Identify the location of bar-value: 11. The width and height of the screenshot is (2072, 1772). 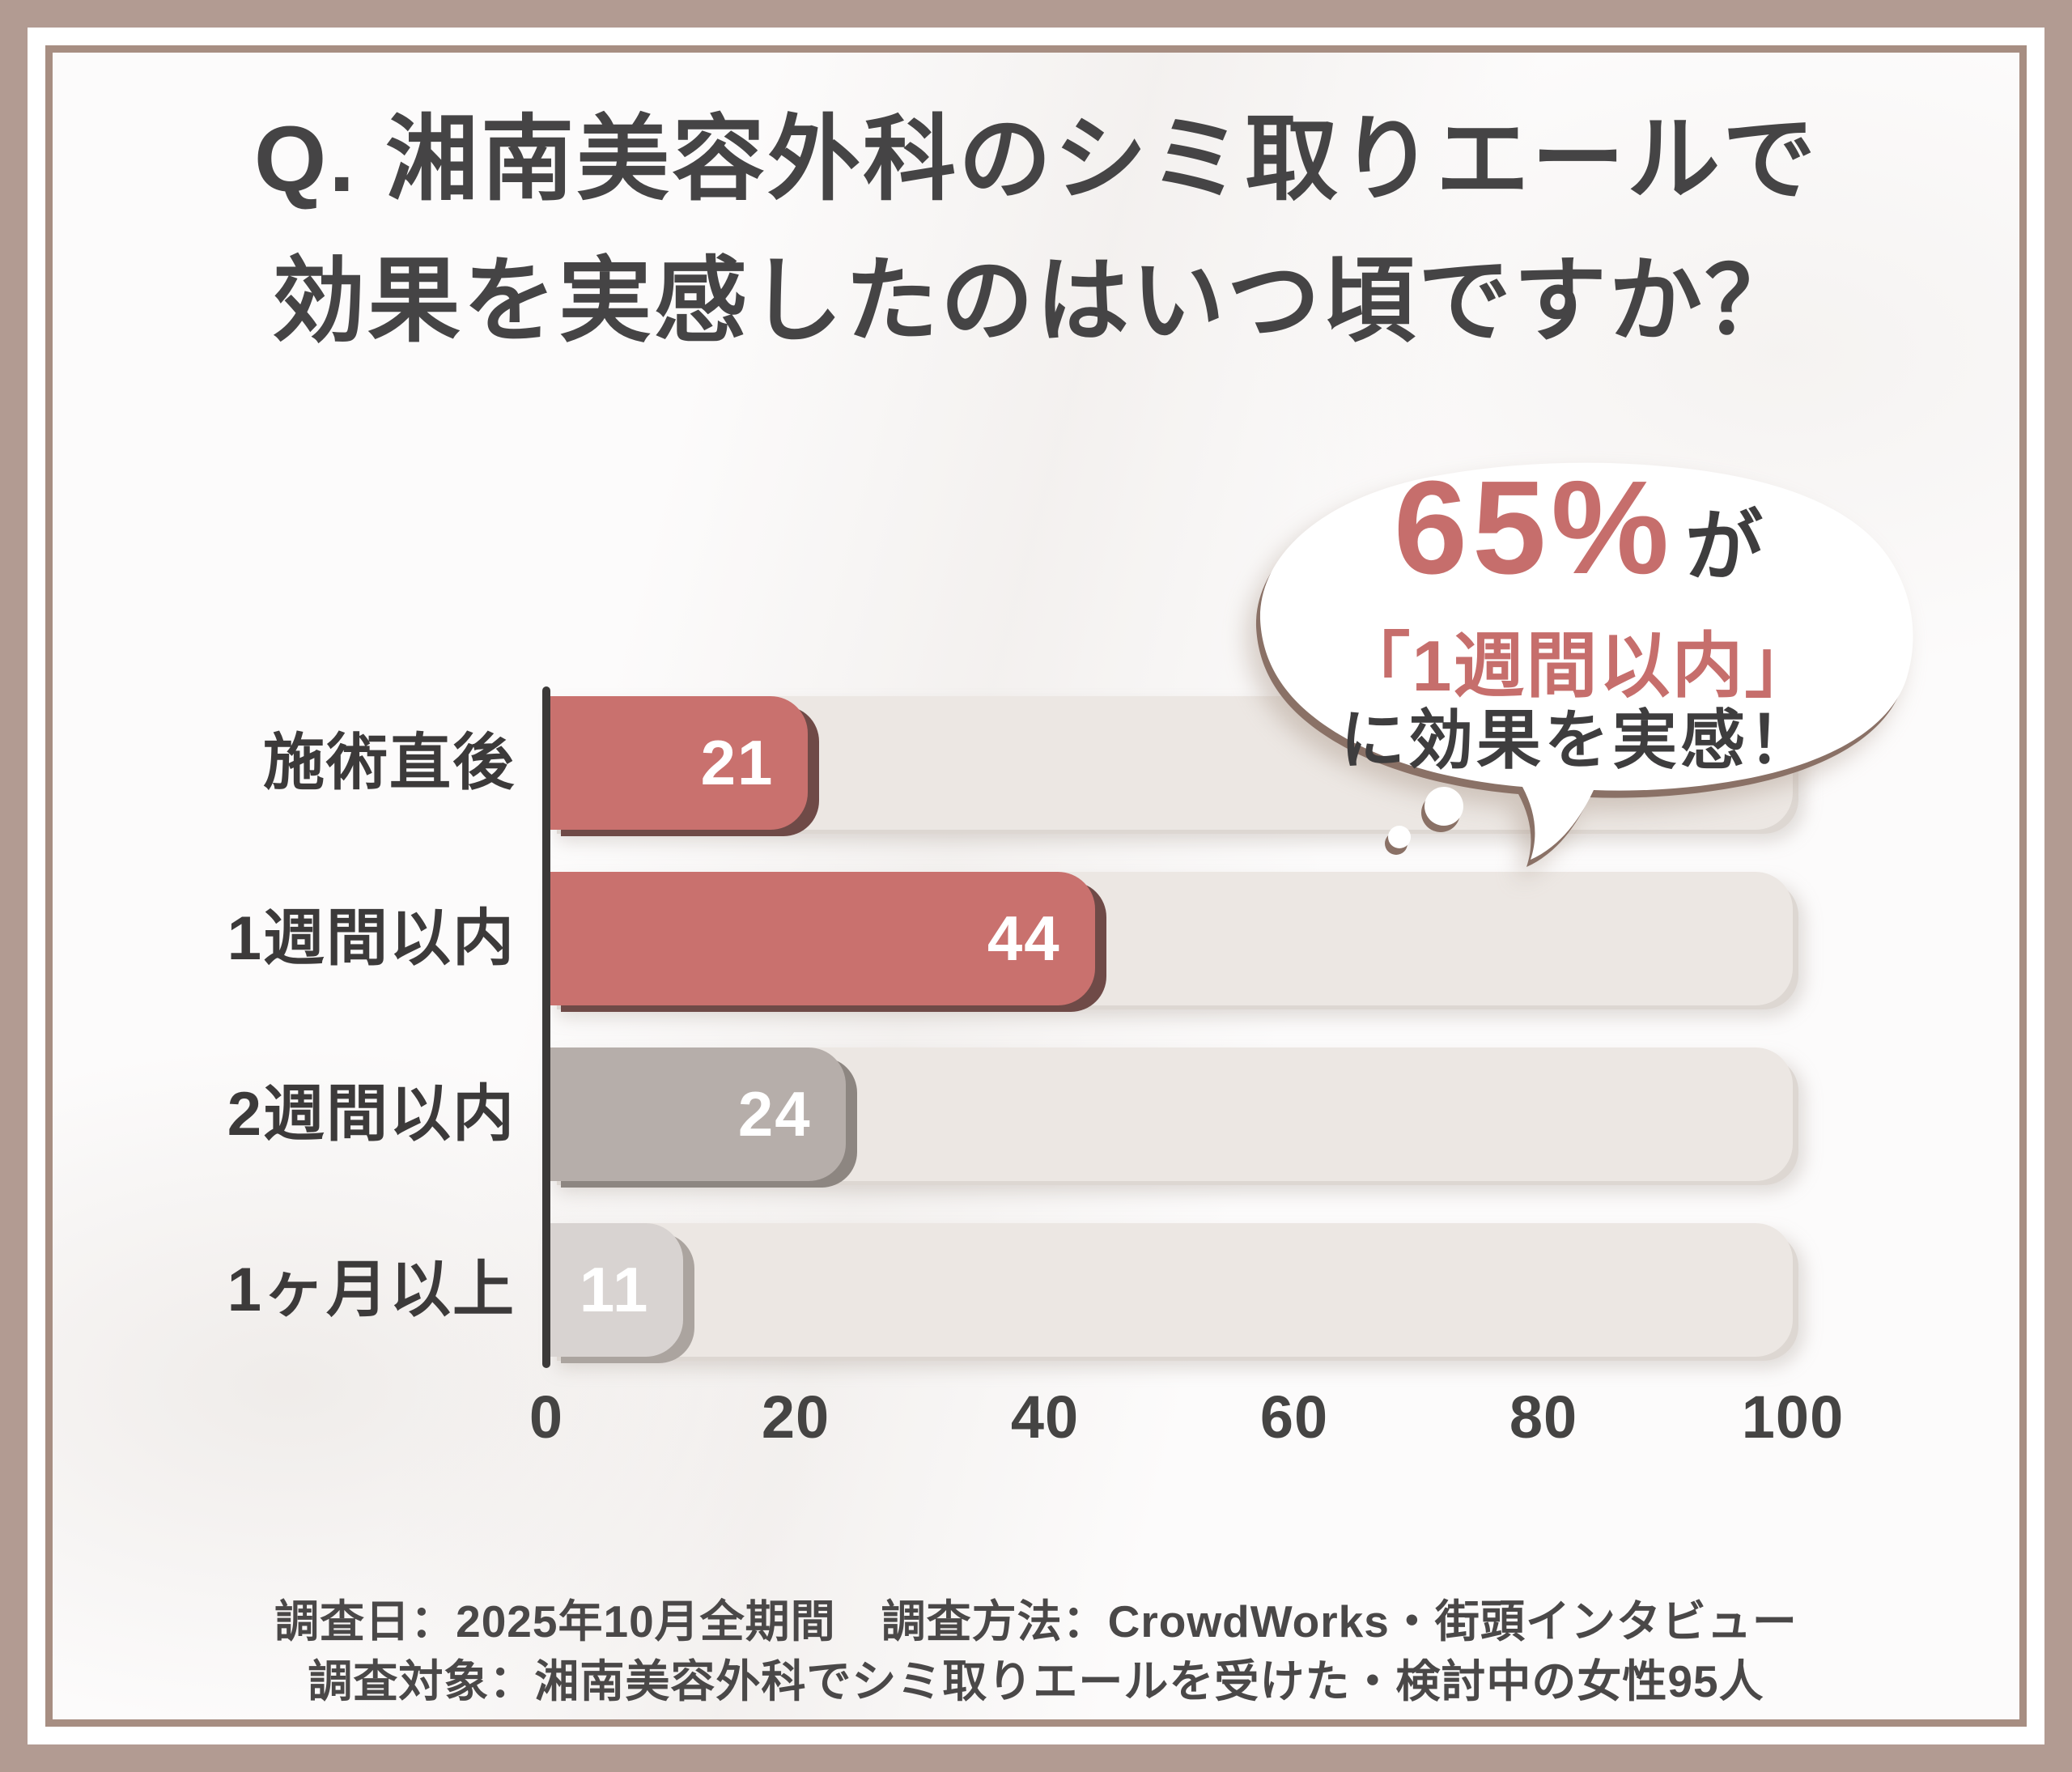
(614, 1290).